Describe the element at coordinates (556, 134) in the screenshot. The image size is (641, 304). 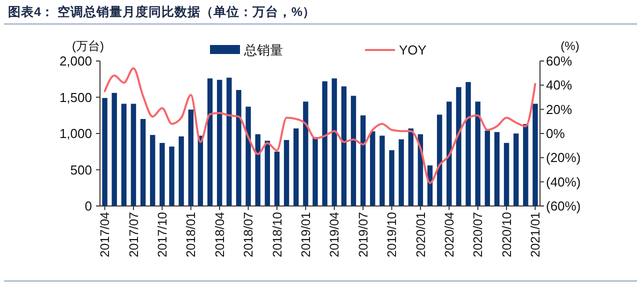
I see `y2-tick-label: 0%` at that location.